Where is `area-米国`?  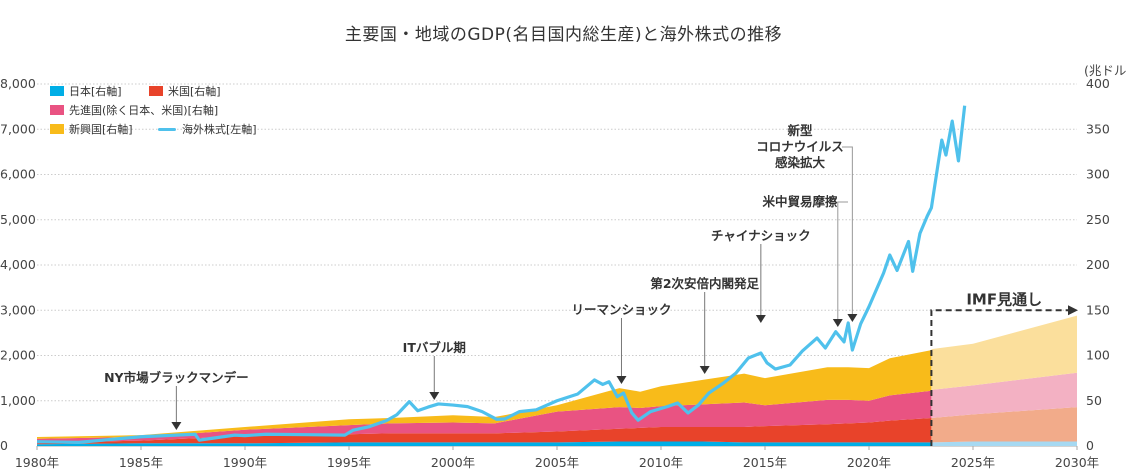
area-米国 is located at coordinates (1004, 425).